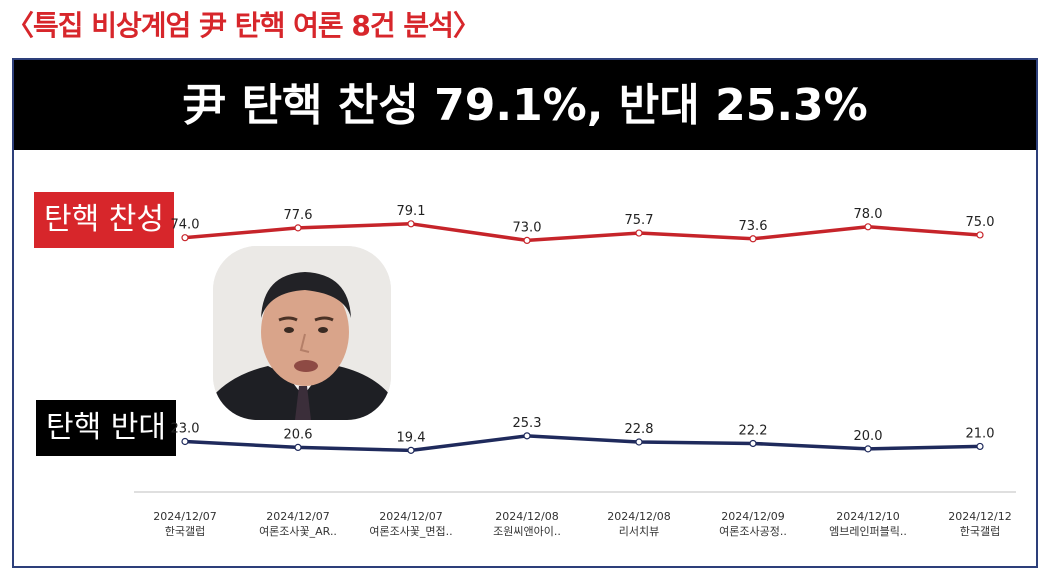 The height and width of the screenshot is (573, 1050). Describe the element at coordinates (753, 226) in the screenshot. I see `data-label-favor: 73.6` at that location.